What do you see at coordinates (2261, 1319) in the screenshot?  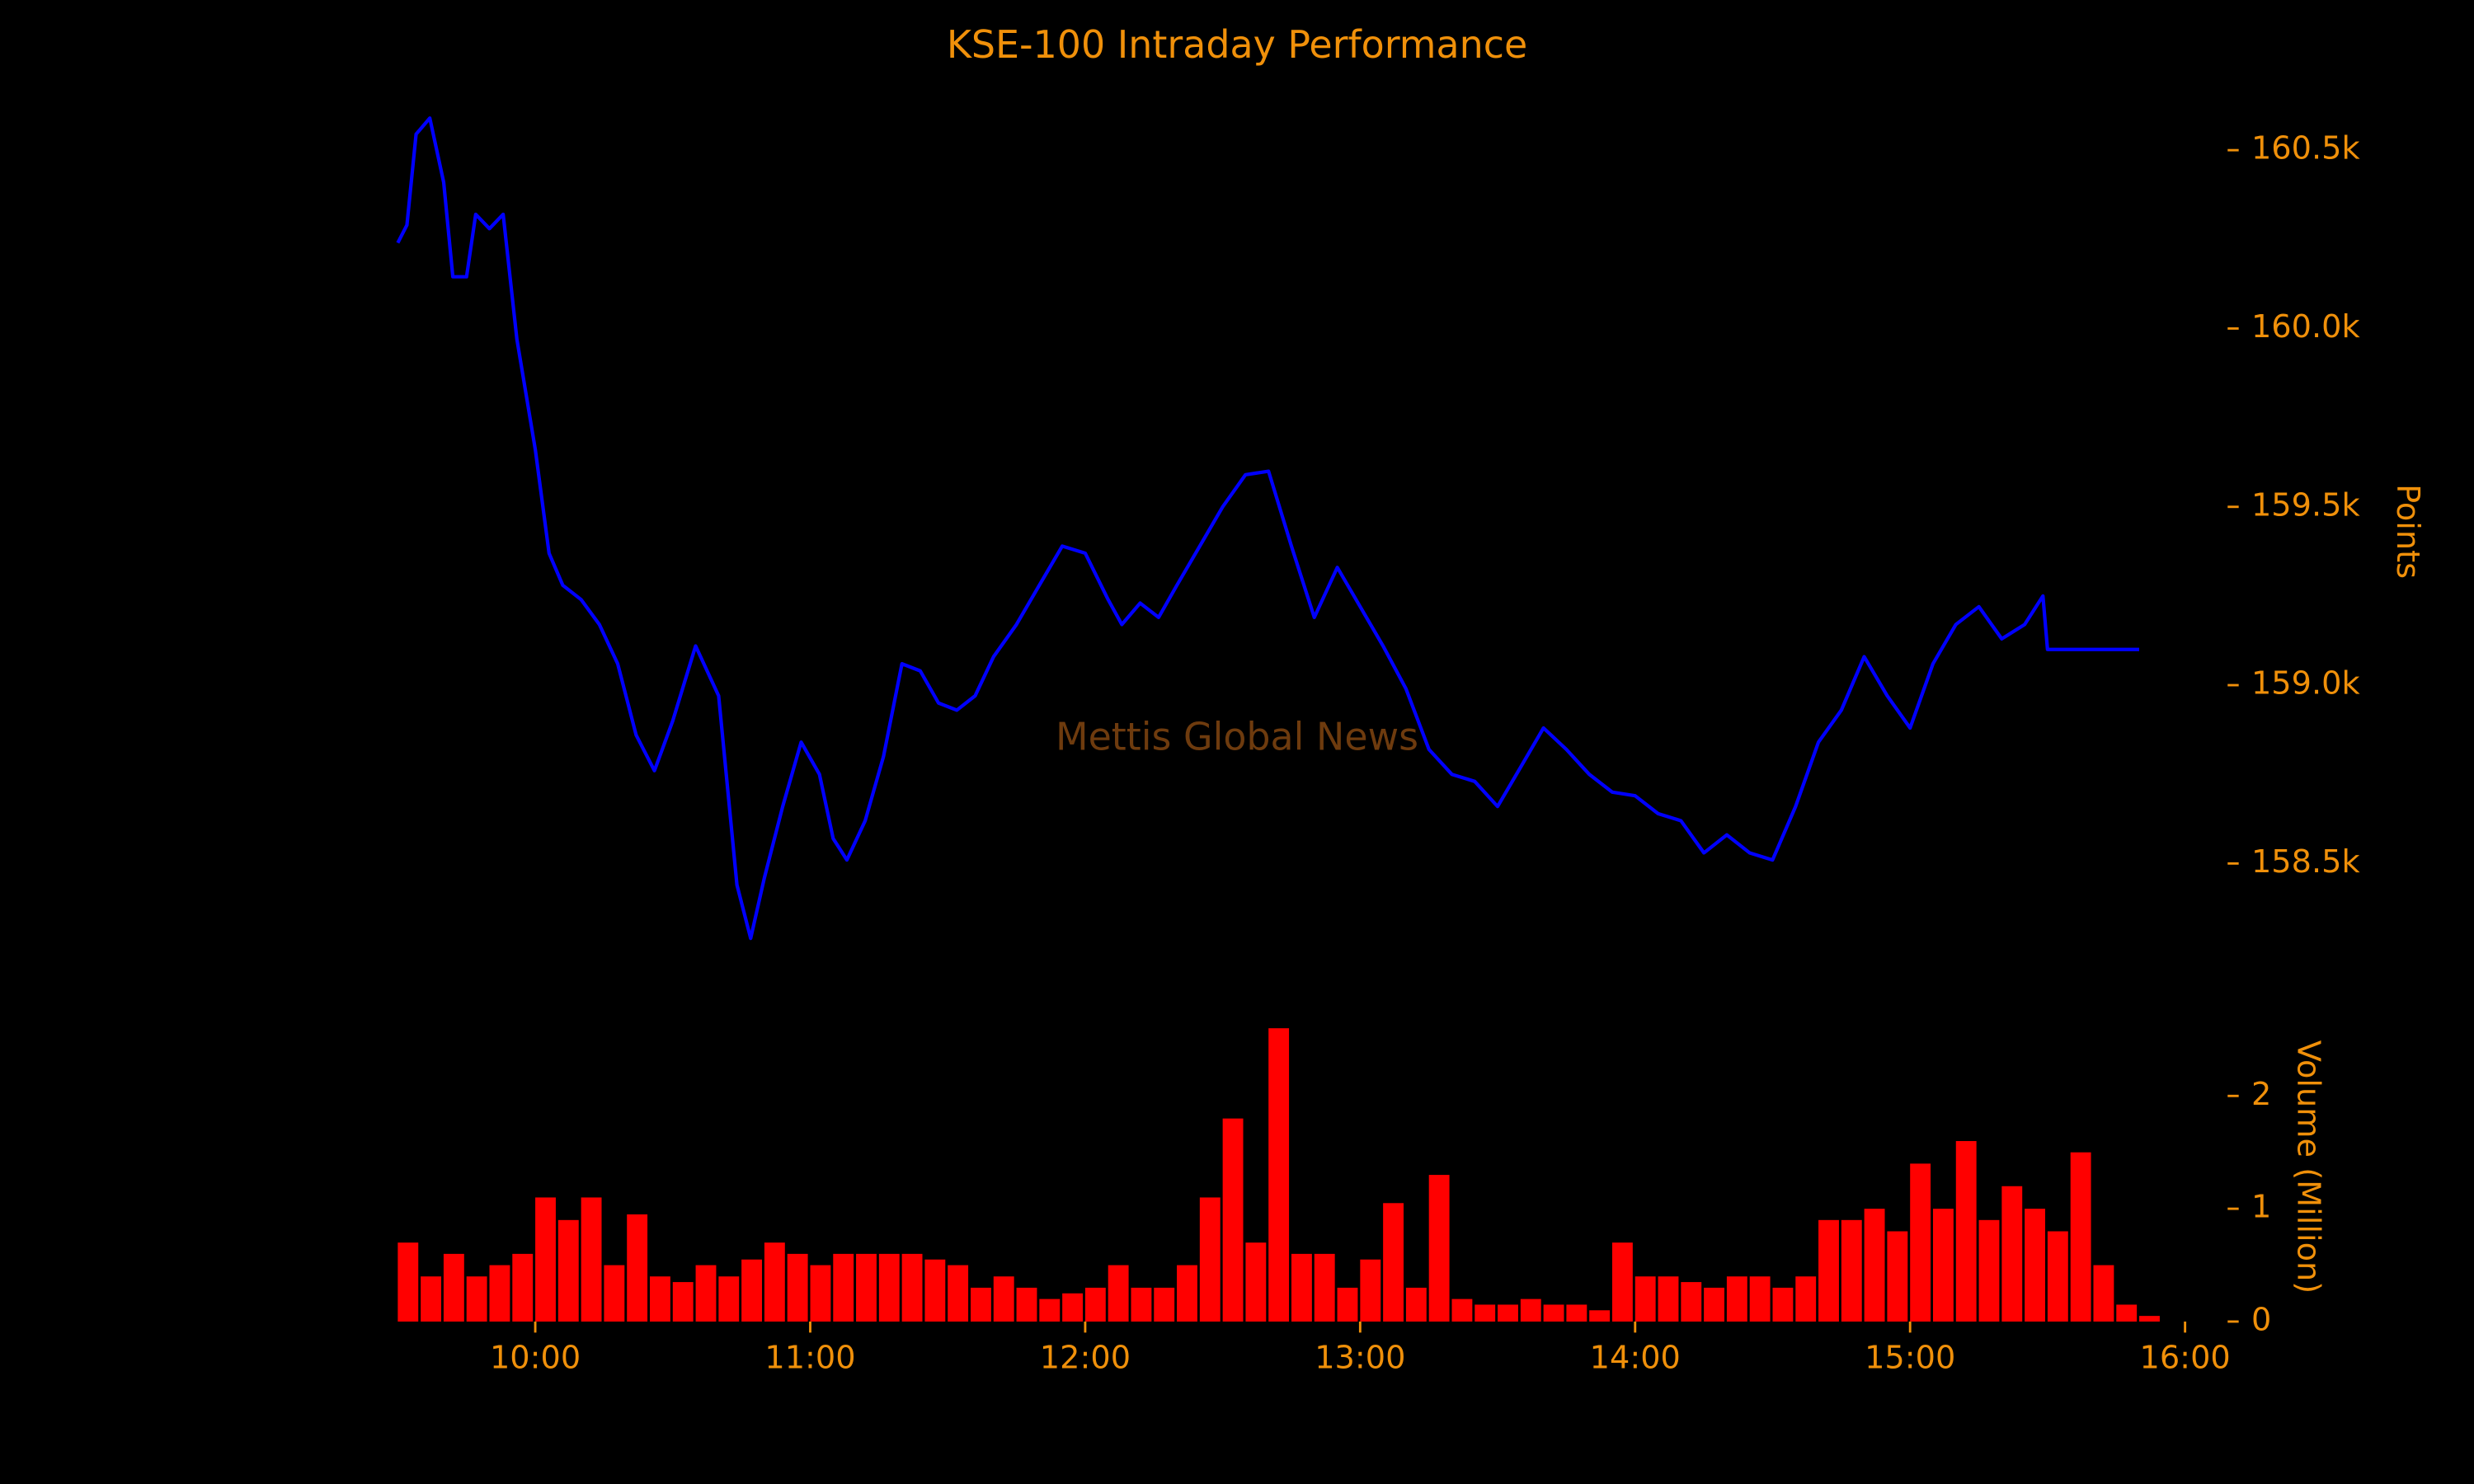 I see `y-tick-label: 0` at bounding box center [2261, 1319].